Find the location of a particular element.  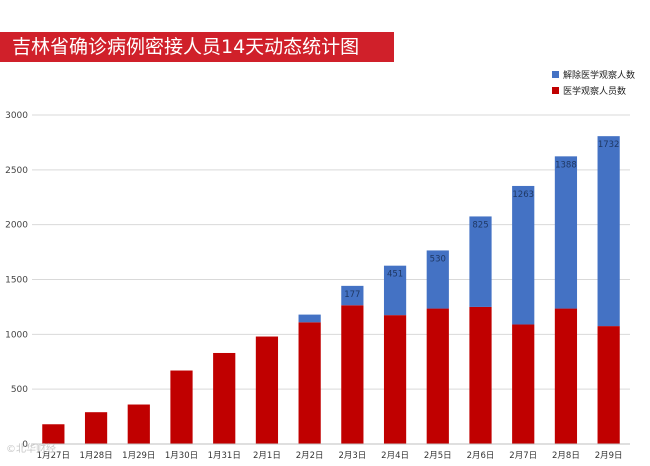

x-tick-label: 2月1日 is located at coordinates (267, 456).